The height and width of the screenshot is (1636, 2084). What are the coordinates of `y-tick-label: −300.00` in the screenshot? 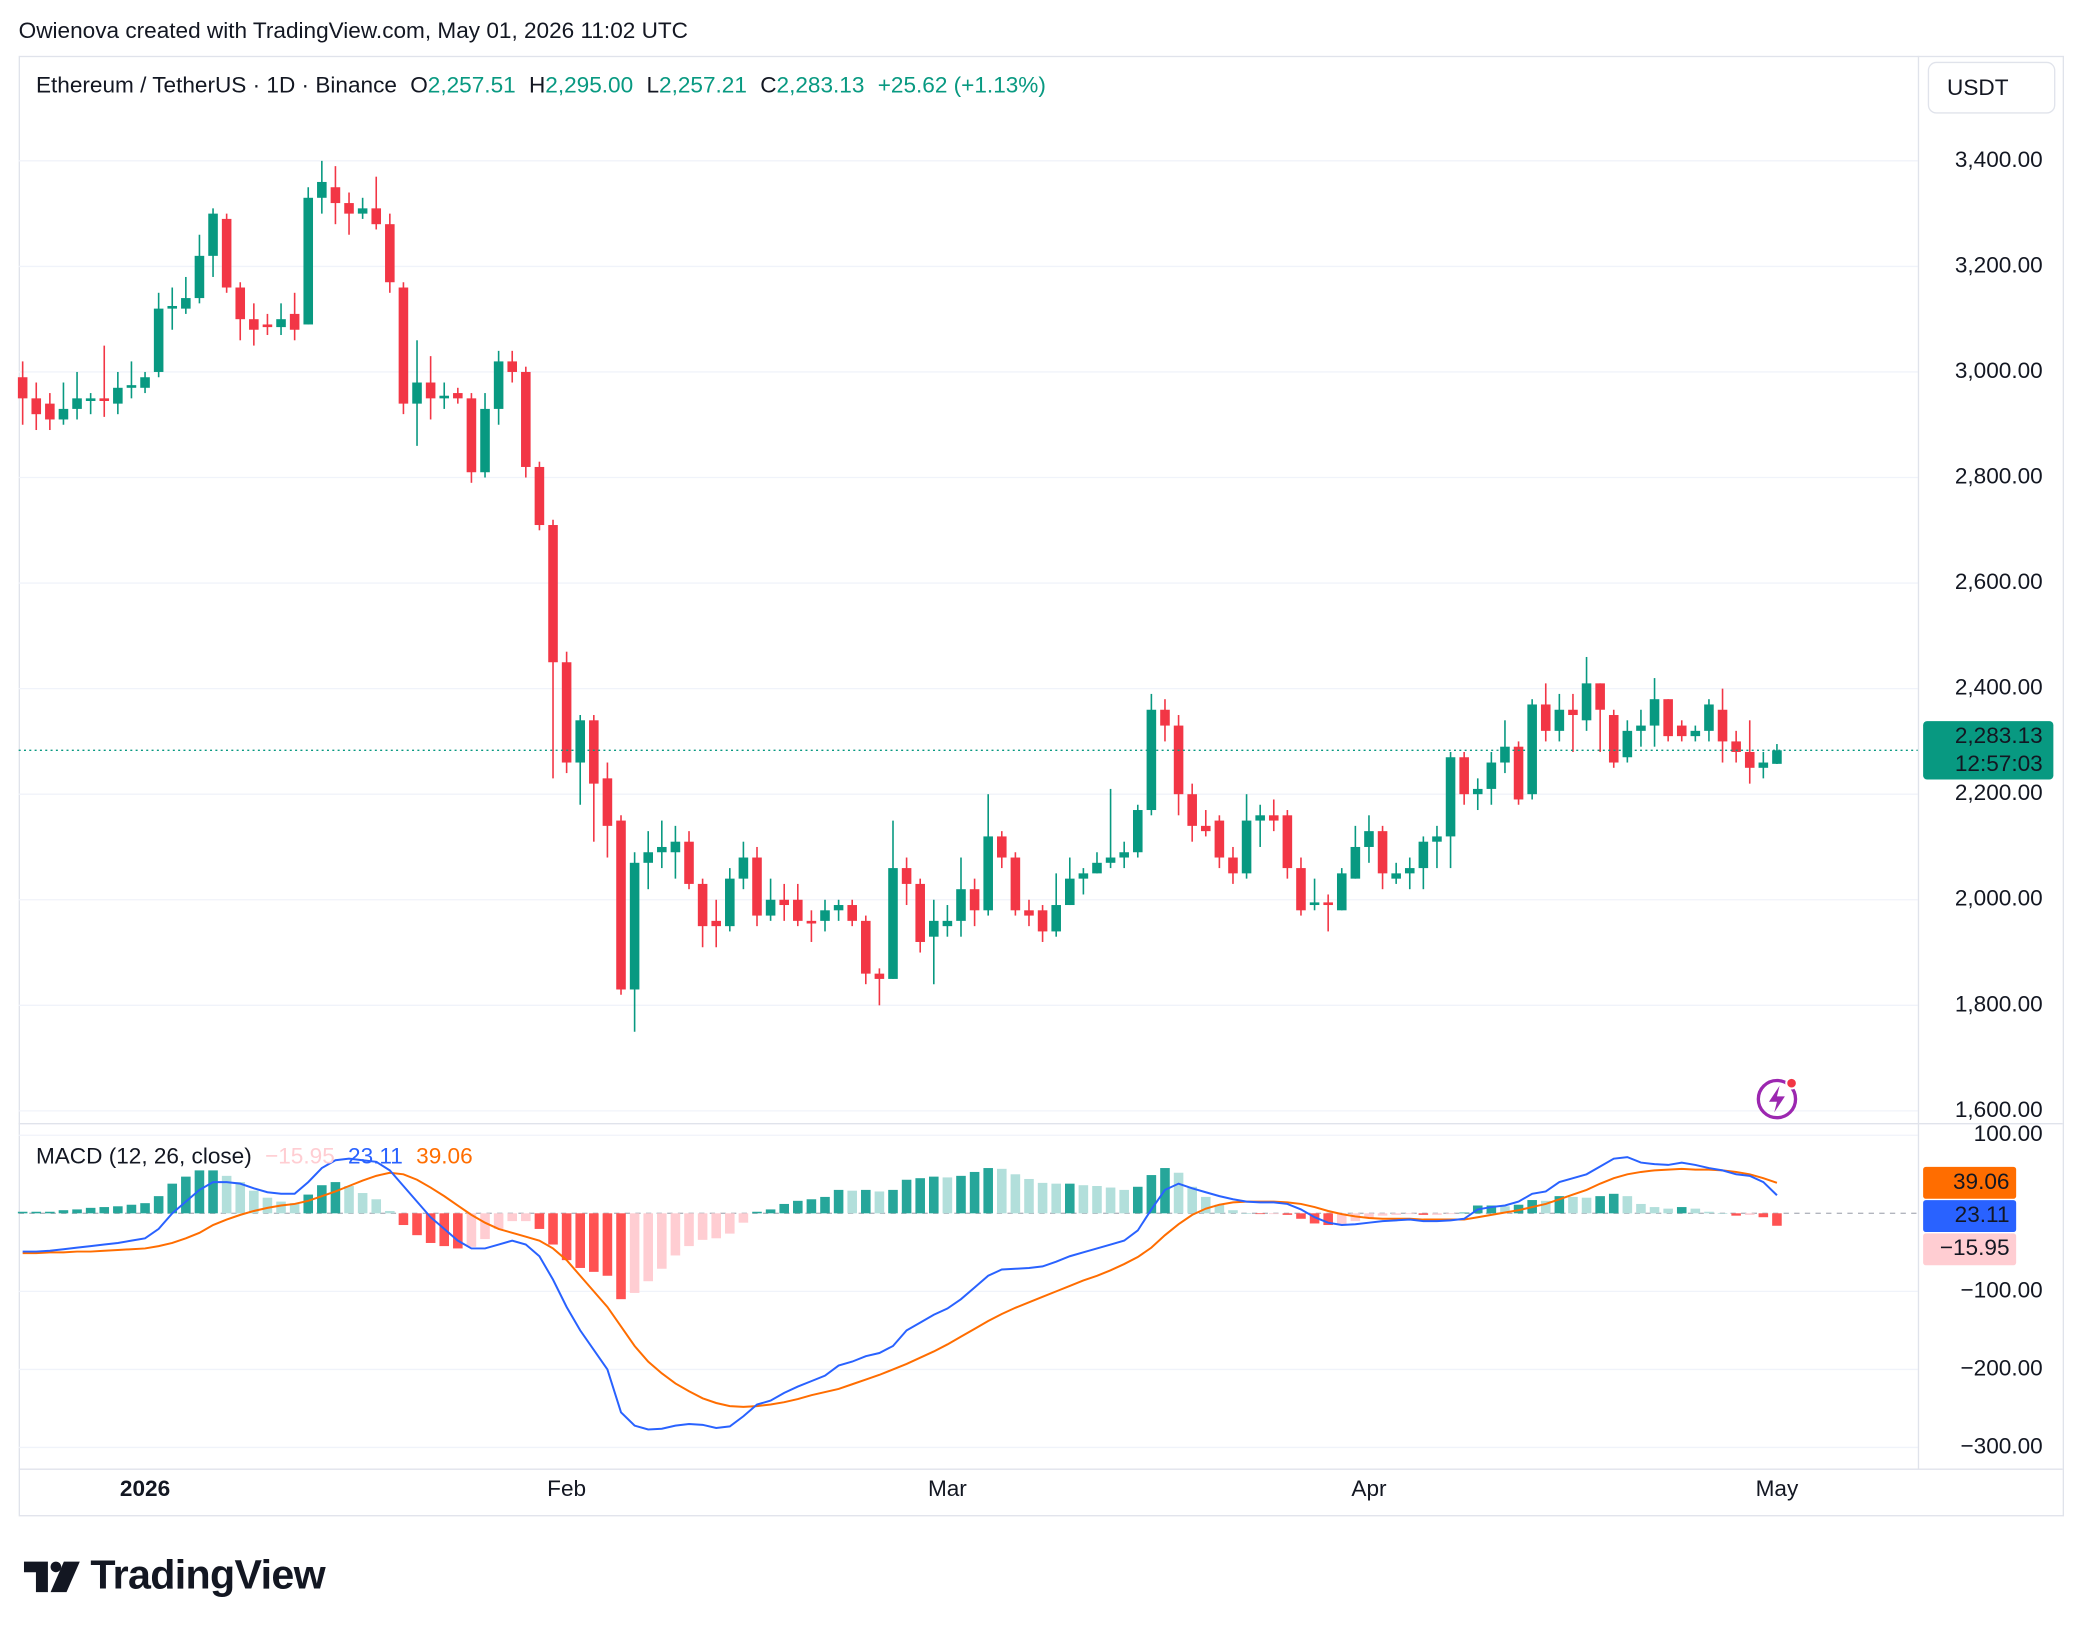 It's located at (2001, 1445).